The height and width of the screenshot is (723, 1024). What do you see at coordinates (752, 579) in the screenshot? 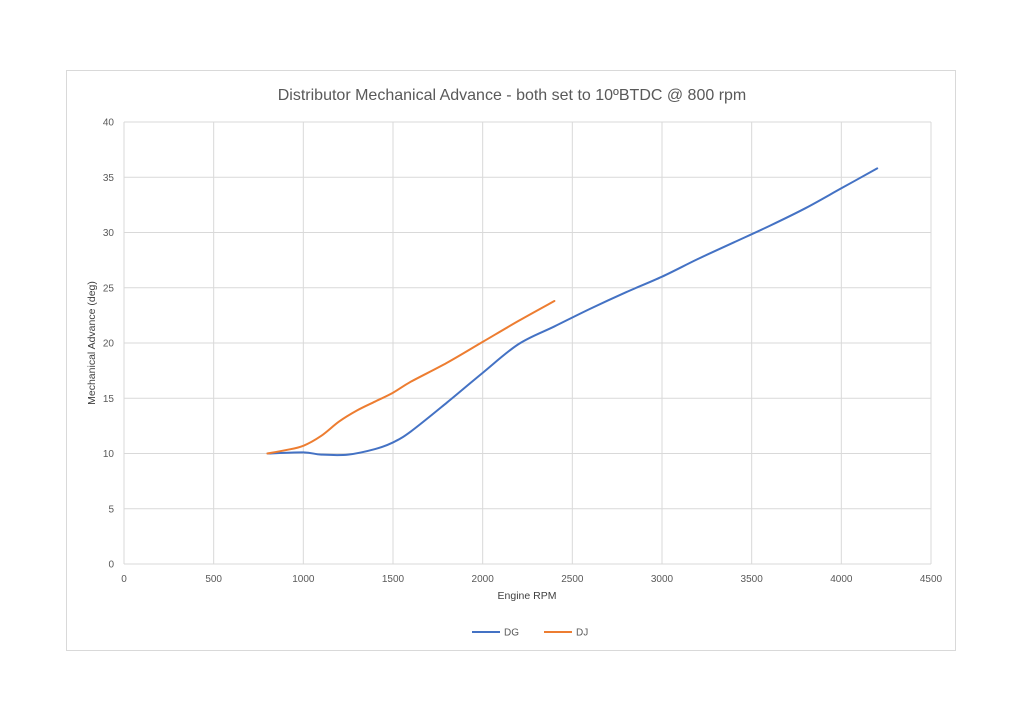
I see `x-tick-label: 3500` at bounding box center [752, 579].